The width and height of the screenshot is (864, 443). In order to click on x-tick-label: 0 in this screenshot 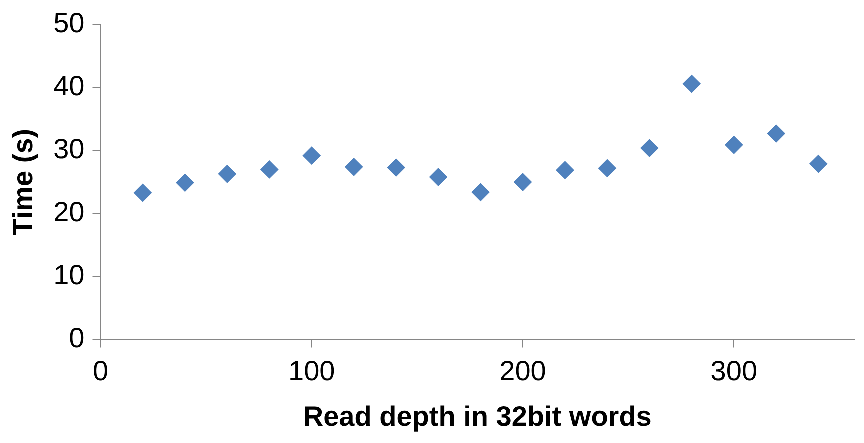, I will do `click(100, 370)`.